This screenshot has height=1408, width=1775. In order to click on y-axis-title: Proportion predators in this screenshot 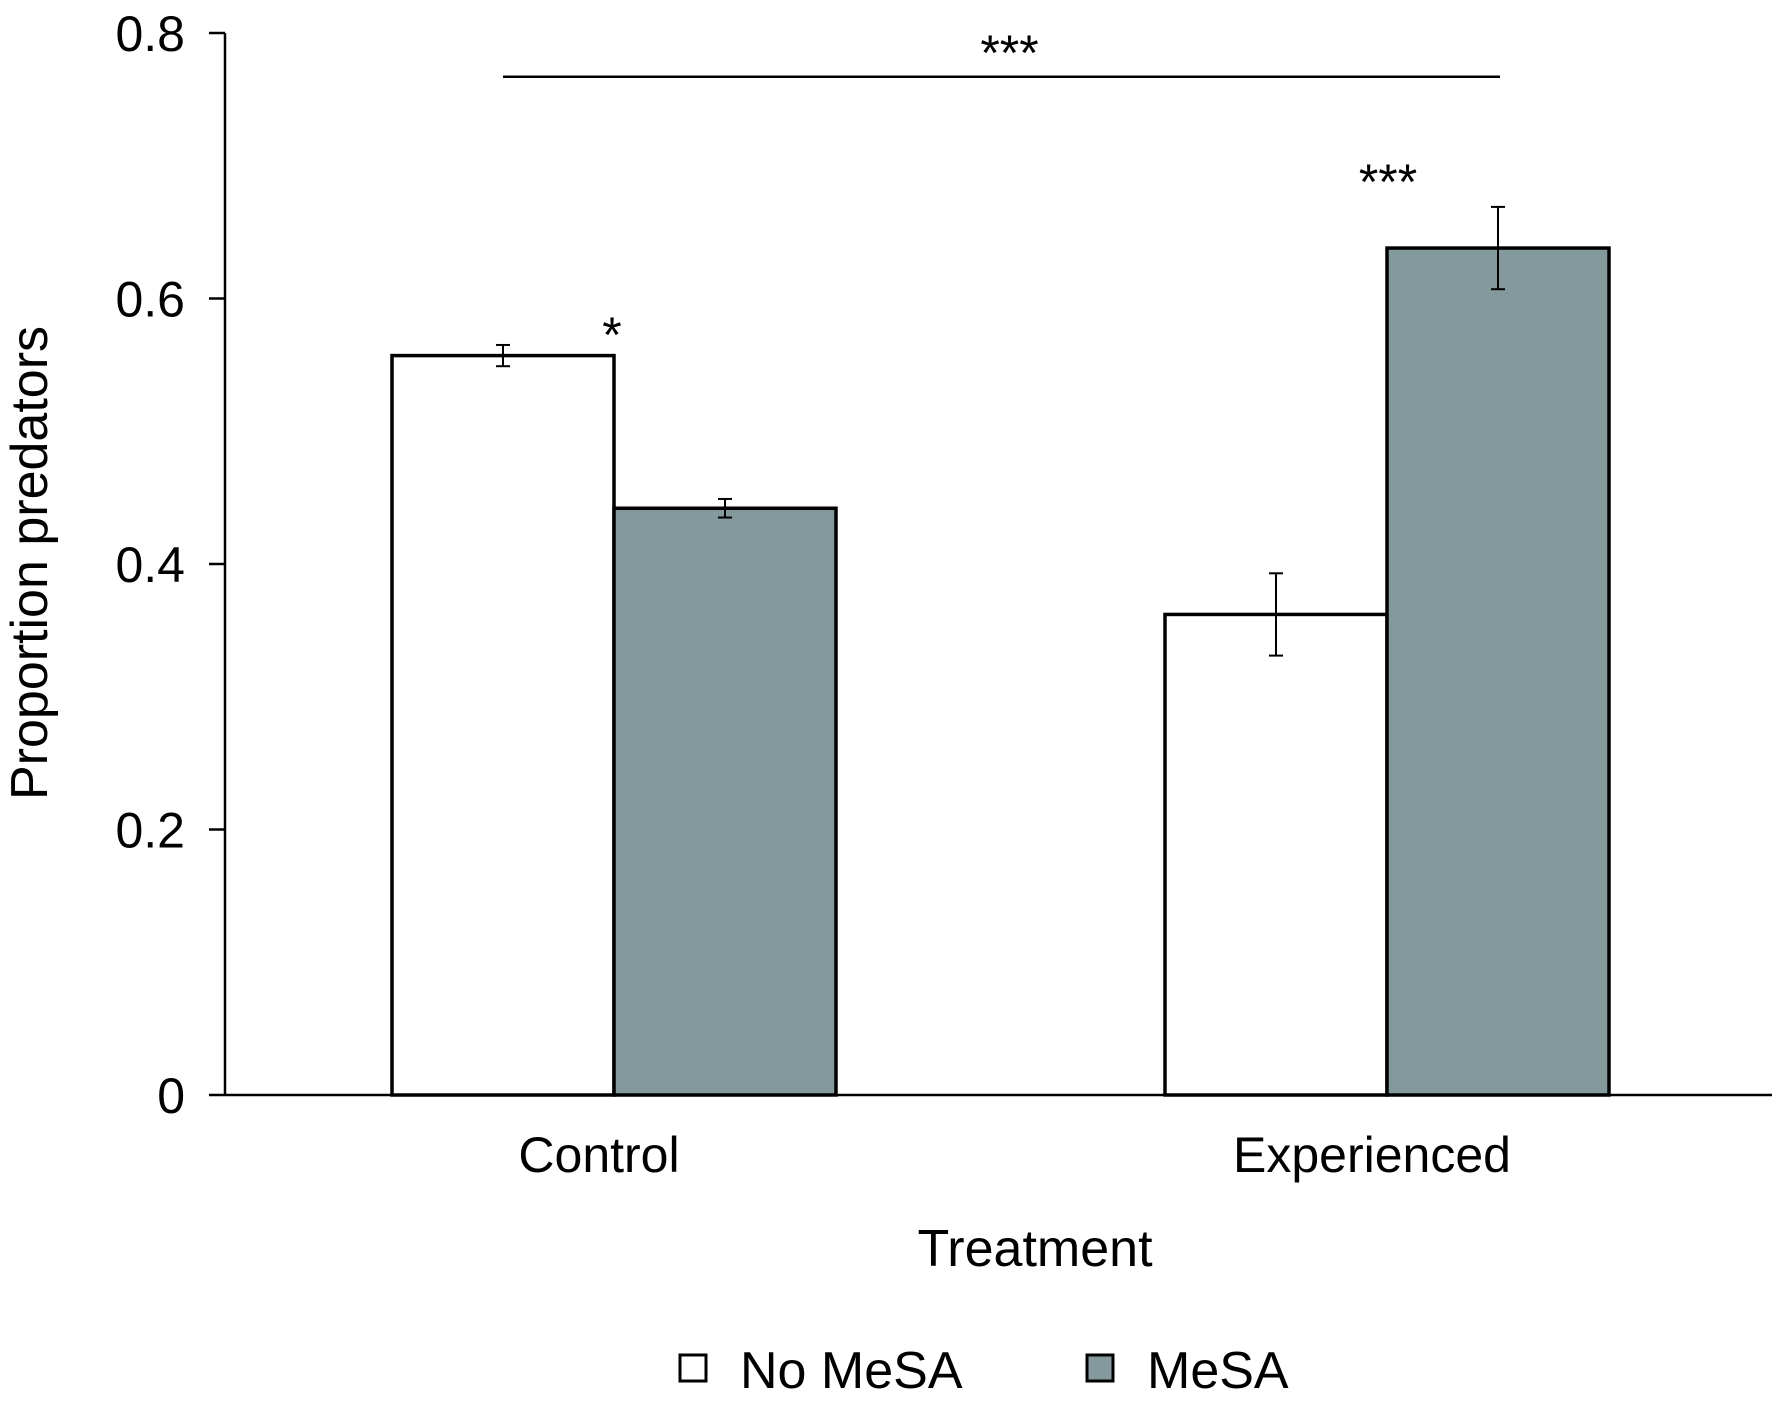, I will do `click(30, 563)`.